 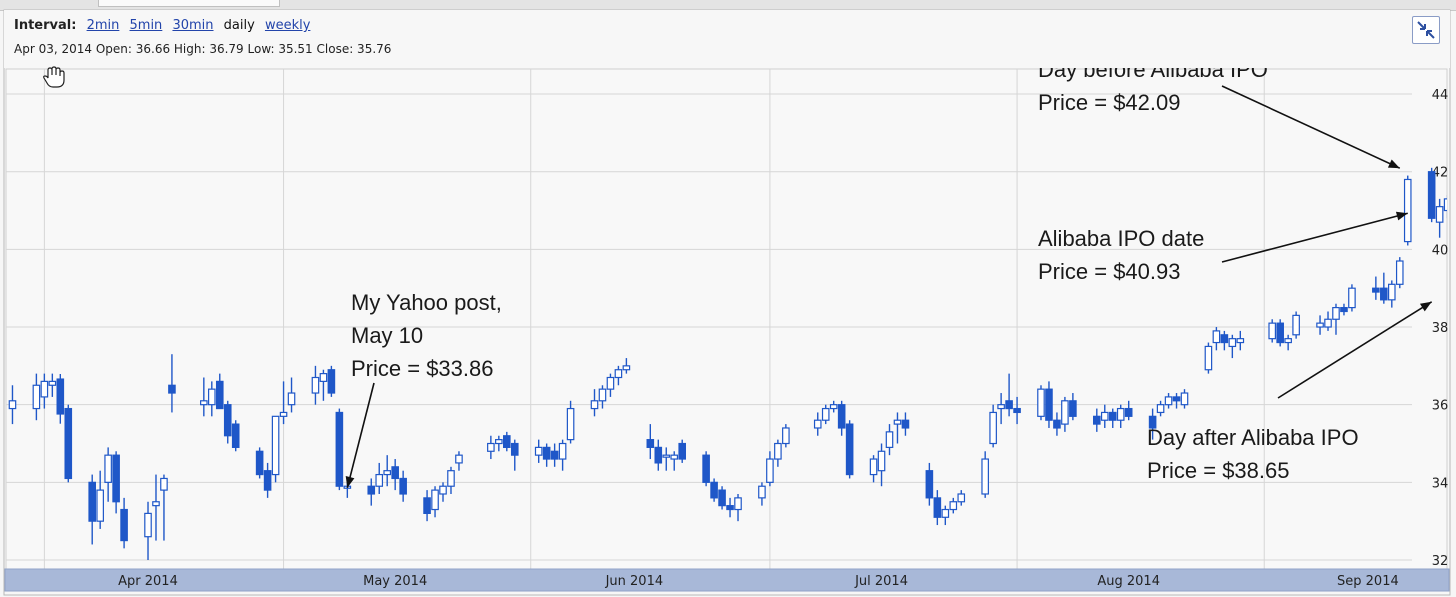 I want to click on interval-2min-link: 2min, so click(x=103, y=25).